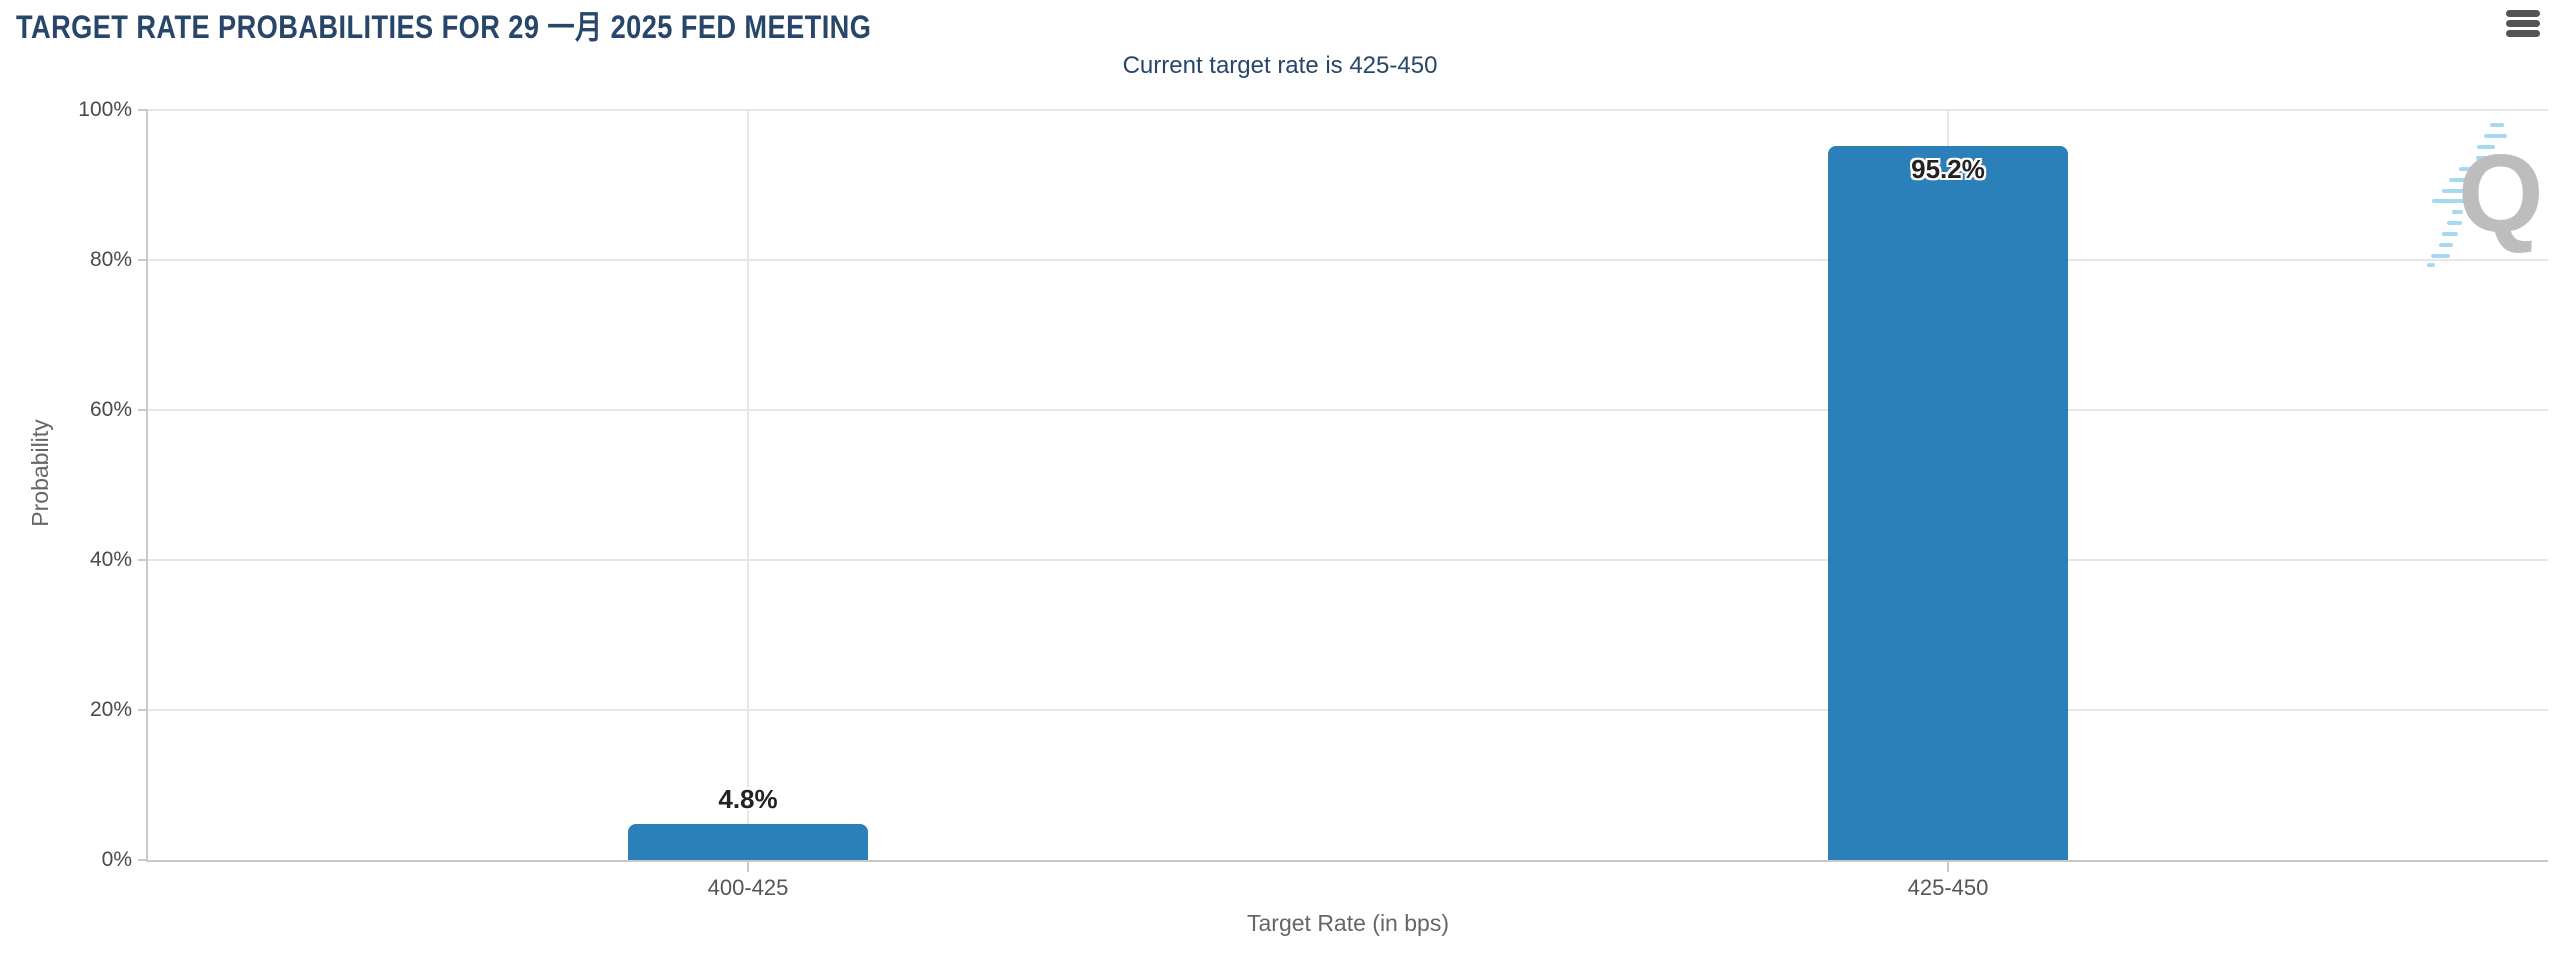 The height and width of the screenshot is (953, 2560). What do you see at coordinates (1347, 861) in the screenshot?
I see `x-axis-line` at bounding box center [1347, 861].